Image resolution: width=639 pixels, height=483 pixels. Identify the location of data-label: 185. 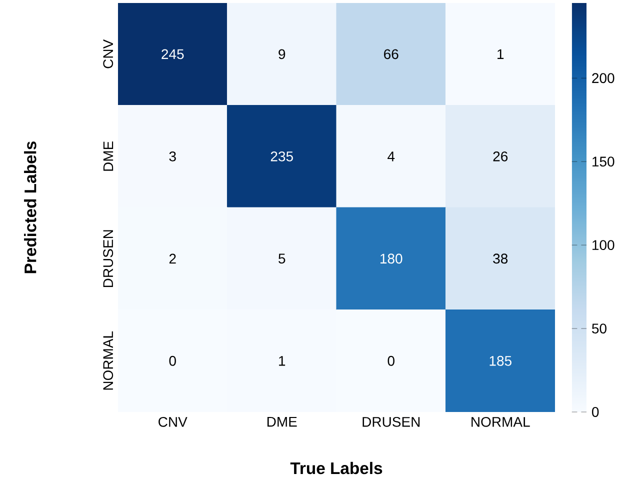
(501, 361).